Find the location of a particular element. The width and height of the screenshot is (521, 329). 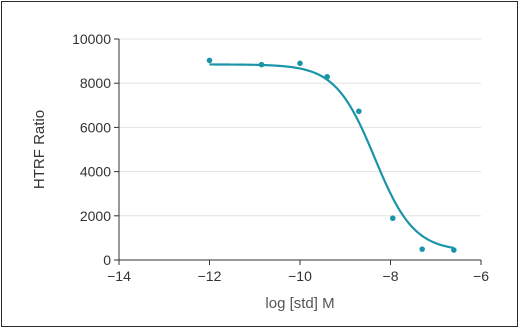

y-axis-label: HTRF Ratio is located at coordinates (39, 149).